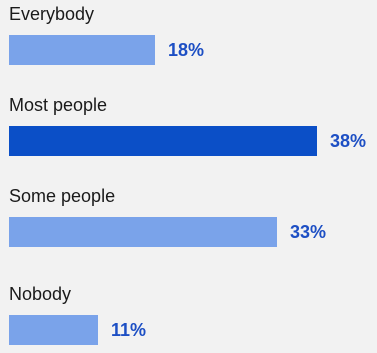  Describe the element at coordinates (58, 105) in the screenshot. I see `category-label: Most people` at that location.